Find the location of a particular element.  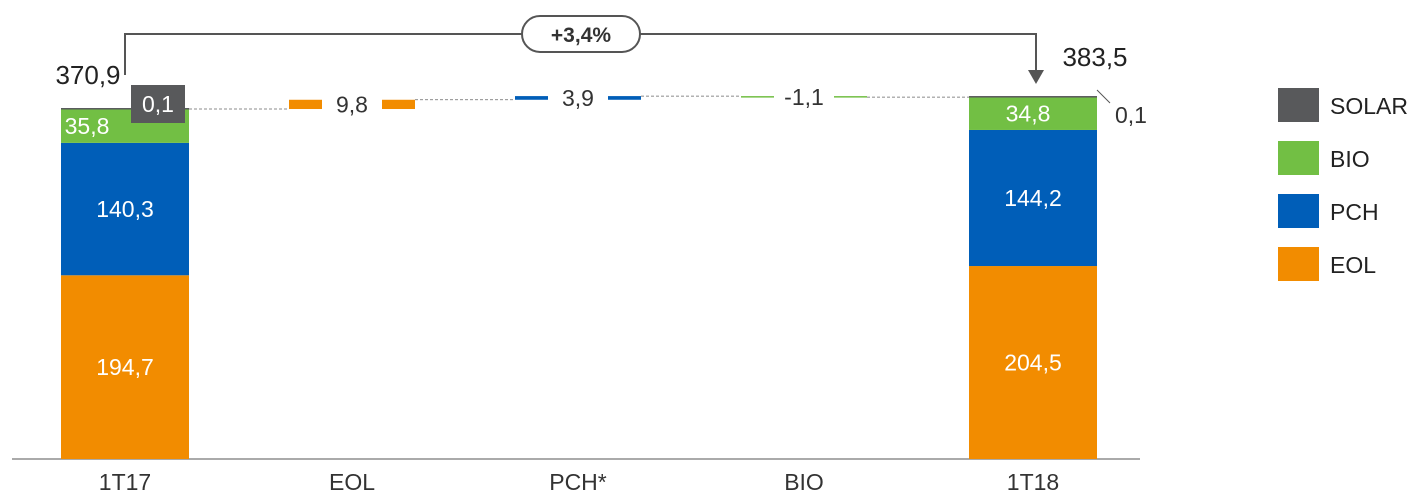

growth-bracket-right is located at coordinates (838, 53).